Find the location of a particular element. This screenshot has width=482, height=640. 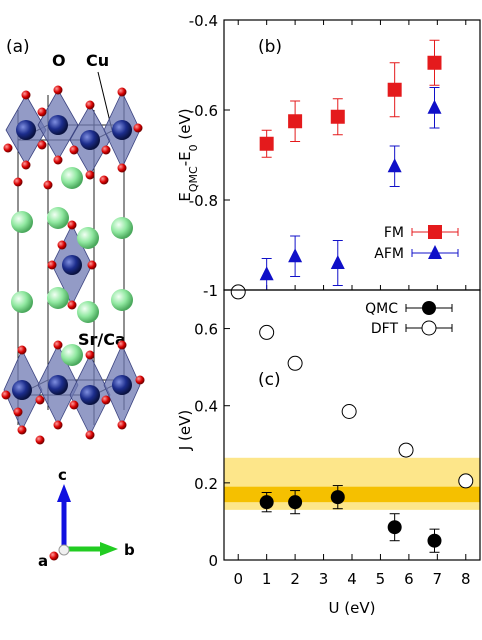

b-axis-arrow-head is located at coordinates (109, 549).